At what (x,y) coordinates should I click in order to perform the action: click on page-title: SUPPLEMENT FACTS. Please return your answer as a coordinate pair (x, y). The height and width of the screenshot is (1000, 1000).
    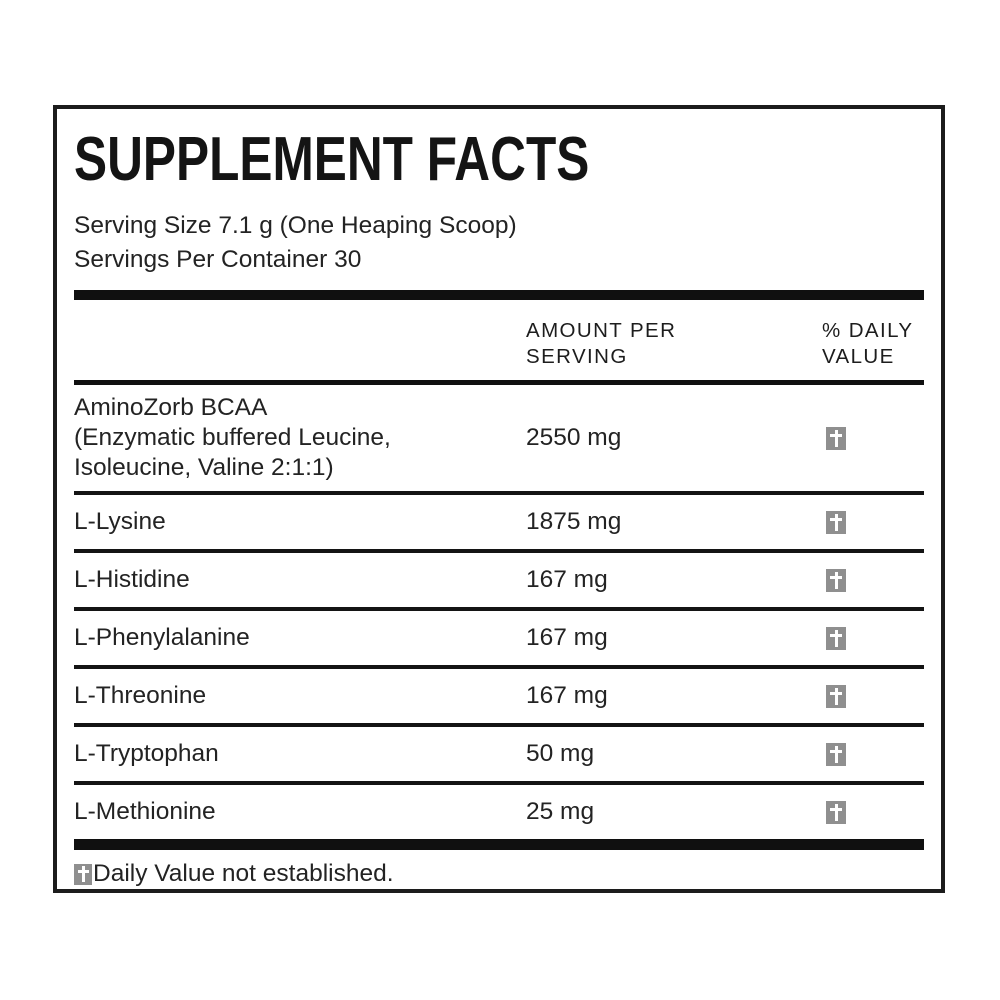
    Looking at the image, I should click on (332, 159).